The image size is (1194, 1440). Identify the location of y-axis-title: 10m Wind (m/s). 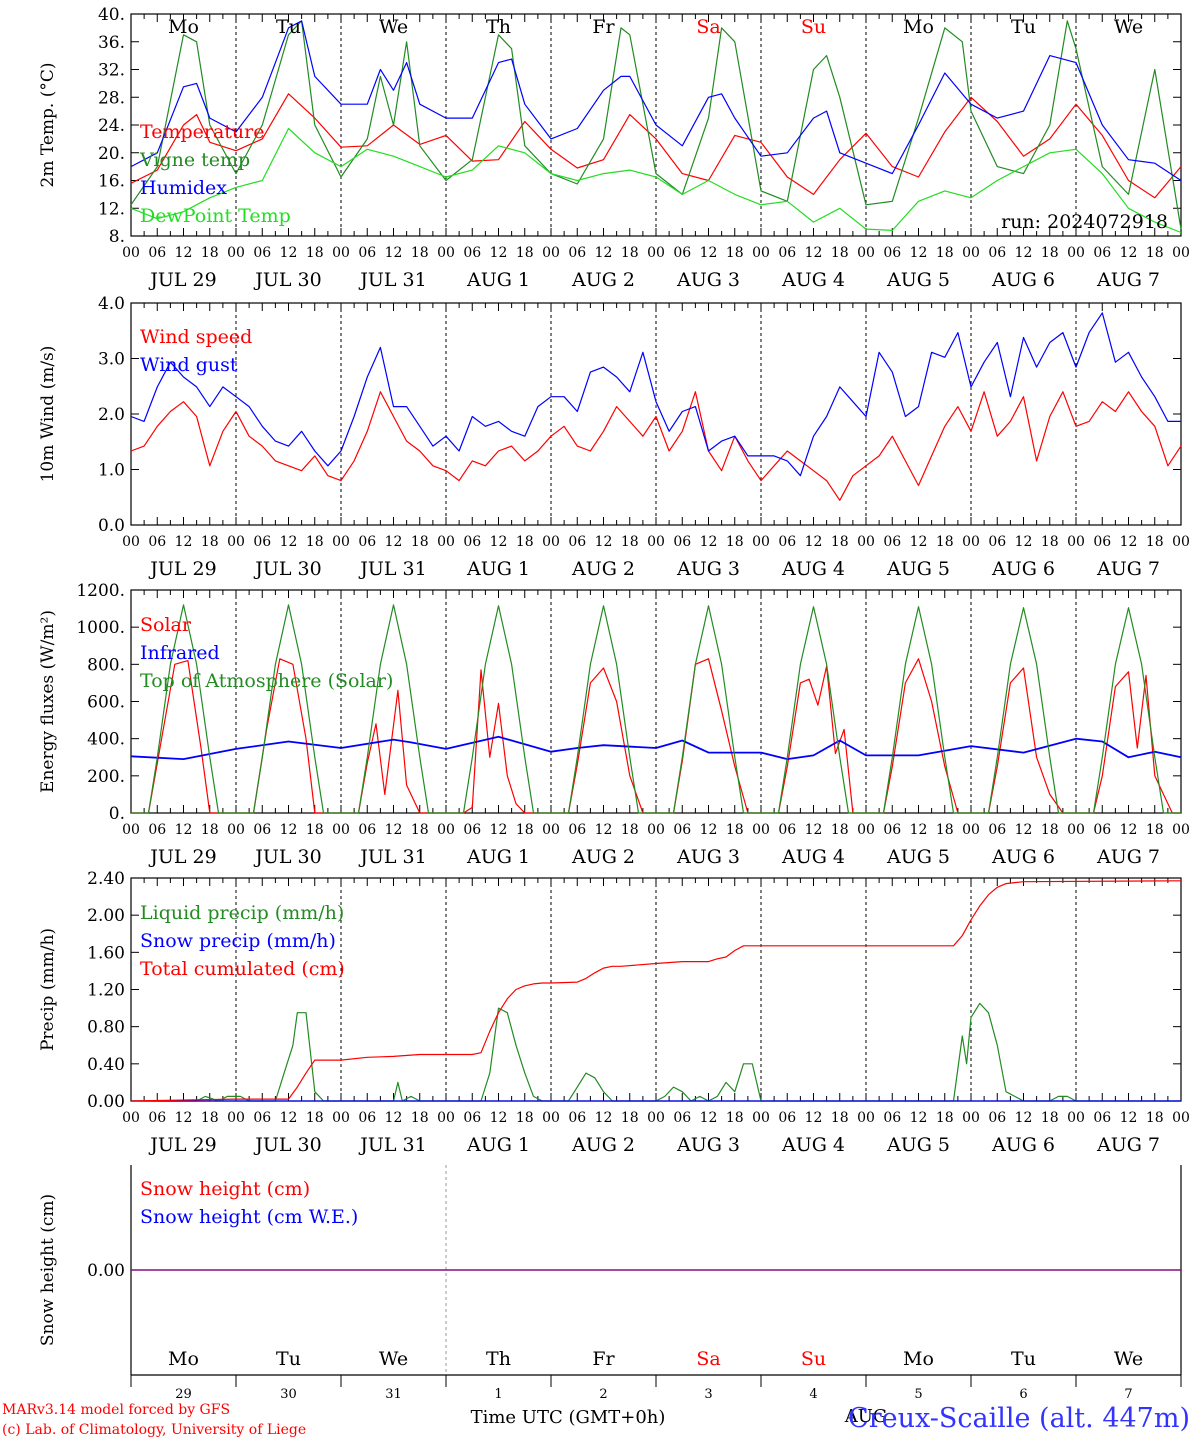
(48, 414).